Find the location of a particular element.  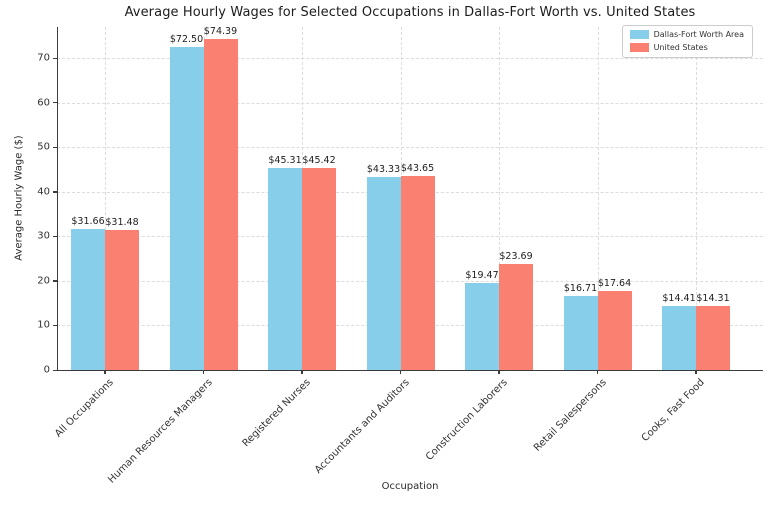

y-tick-label: 10 is located at coordinates (43, 325).